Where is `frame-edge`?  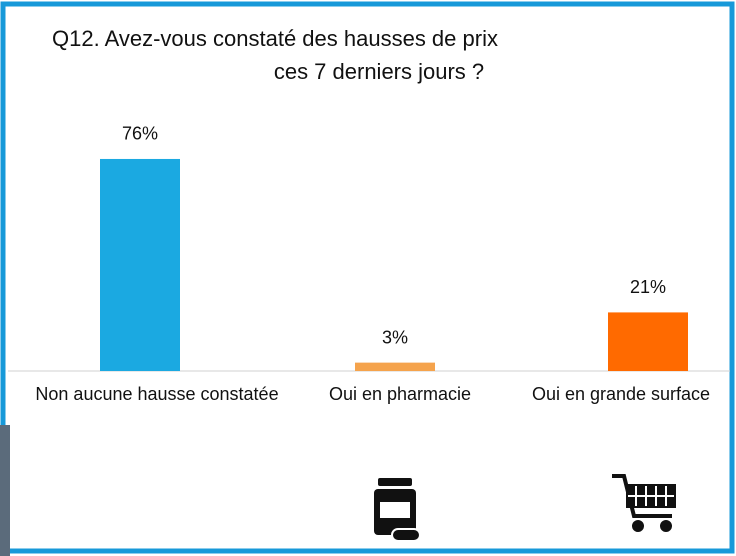
frame-edge is located at coordinates (5, 490).